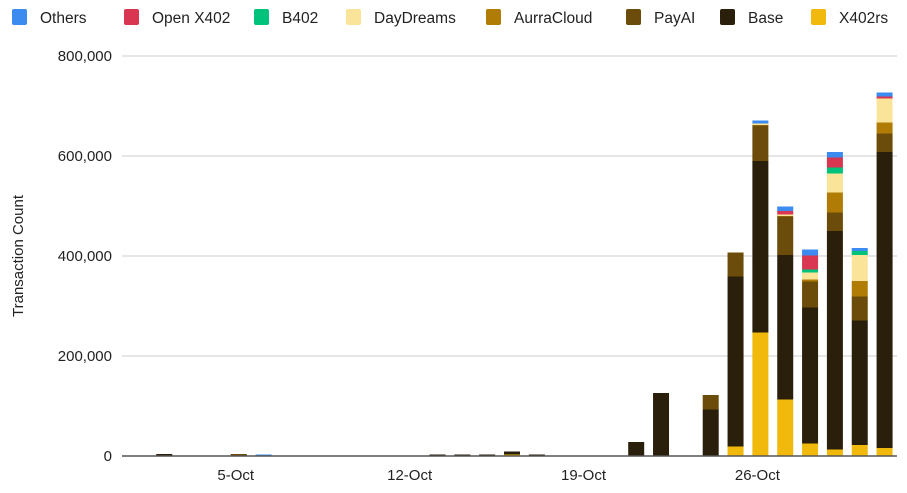  Describe the element at coordinates (758, 475) in the screenshot. I see `x-tick-label: 26-Oct` at that location.